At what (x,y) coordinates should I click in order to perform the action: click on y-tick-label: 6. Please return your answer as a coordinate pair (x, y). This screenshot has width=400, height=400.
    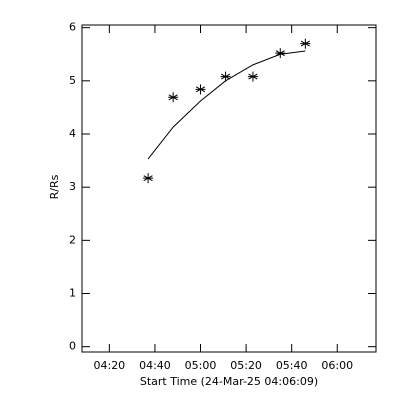
    Looking at the image, I should click on (72, 27).